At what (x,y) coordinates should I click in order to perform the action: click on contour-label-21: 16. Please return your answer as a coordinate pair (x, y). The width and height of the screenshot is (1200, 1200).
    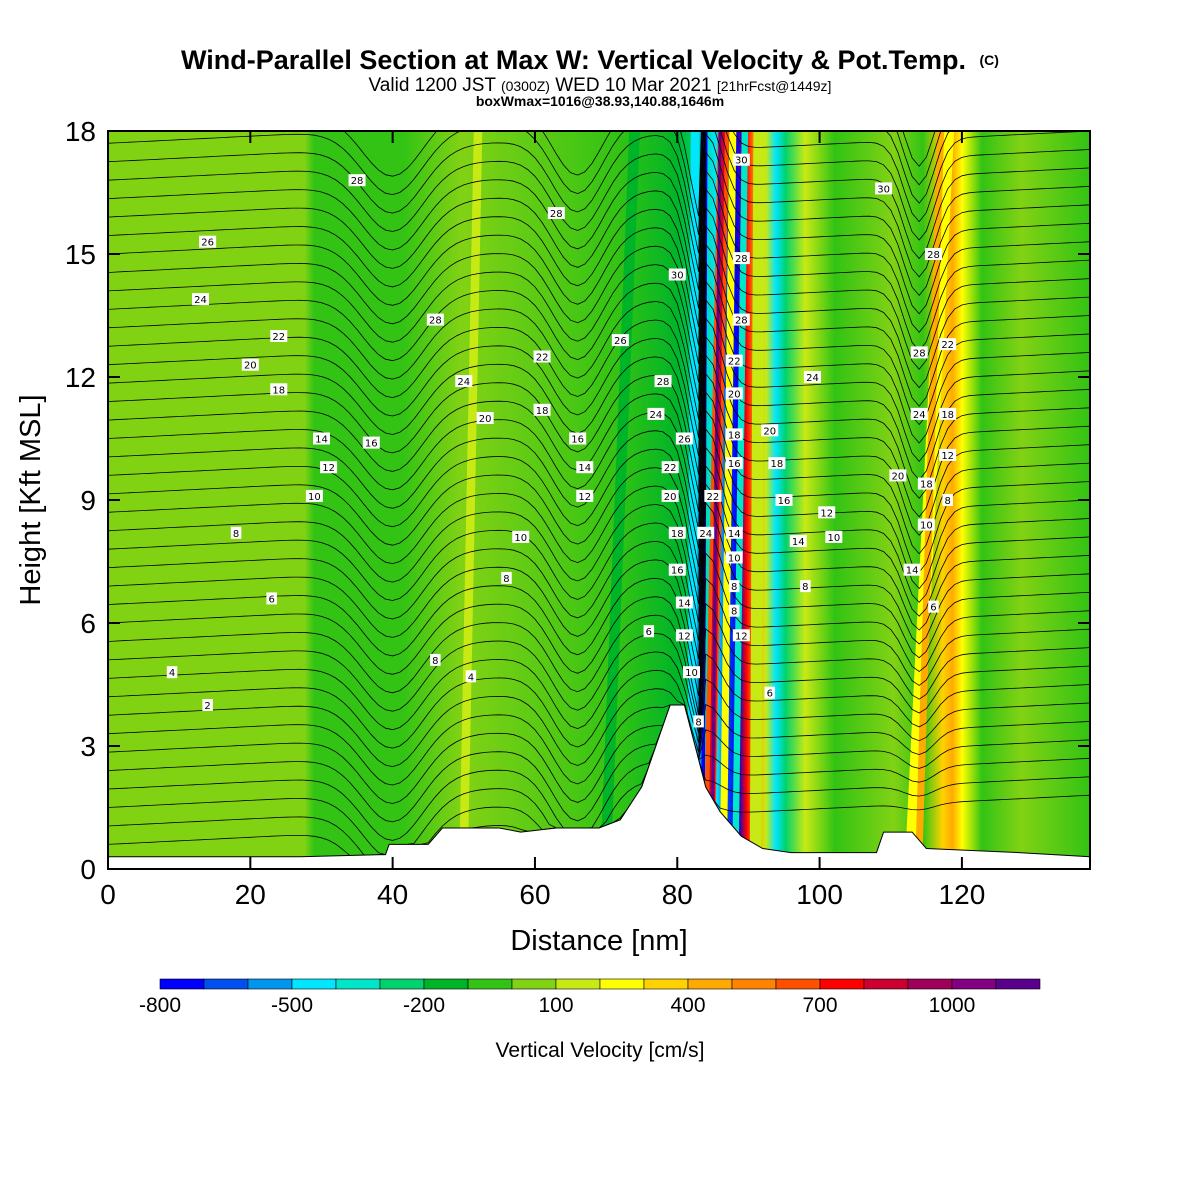
    Looking at the image, I should click on (578, 439).